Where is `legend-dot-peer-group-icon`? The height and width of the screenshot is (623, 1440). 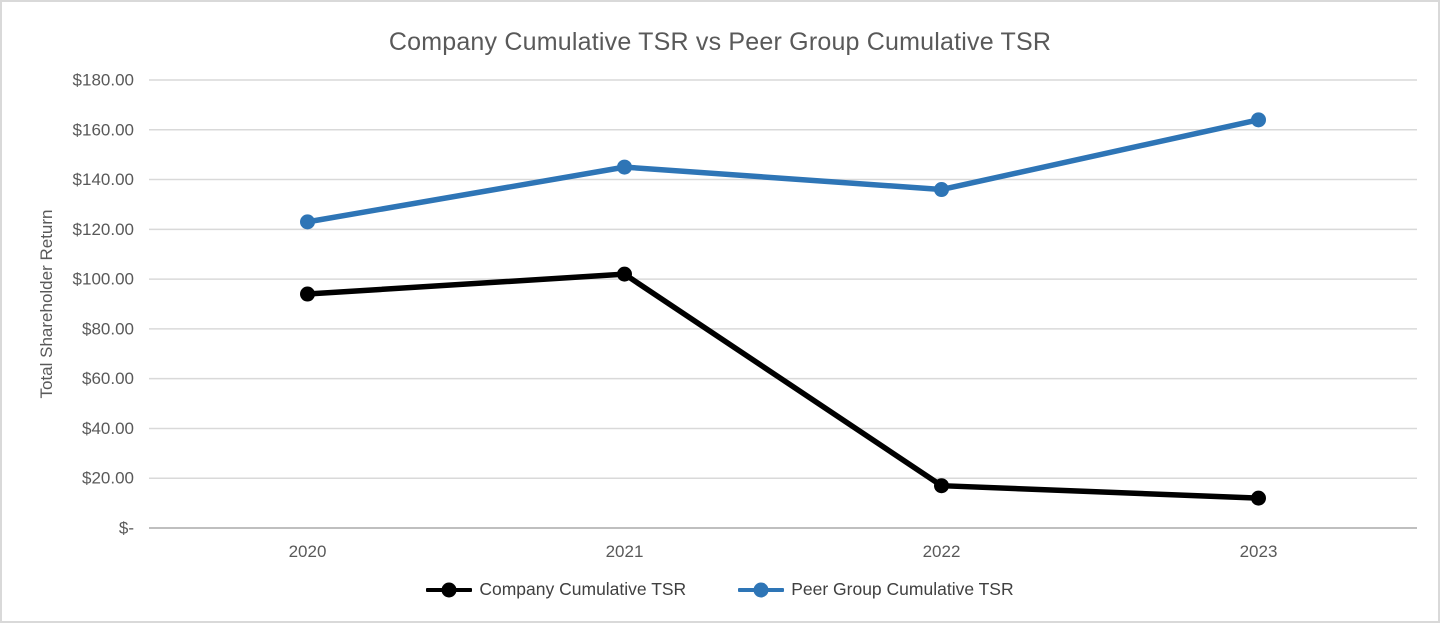 legend-dot-peer-group-icon is located at coordinates (761, 589).